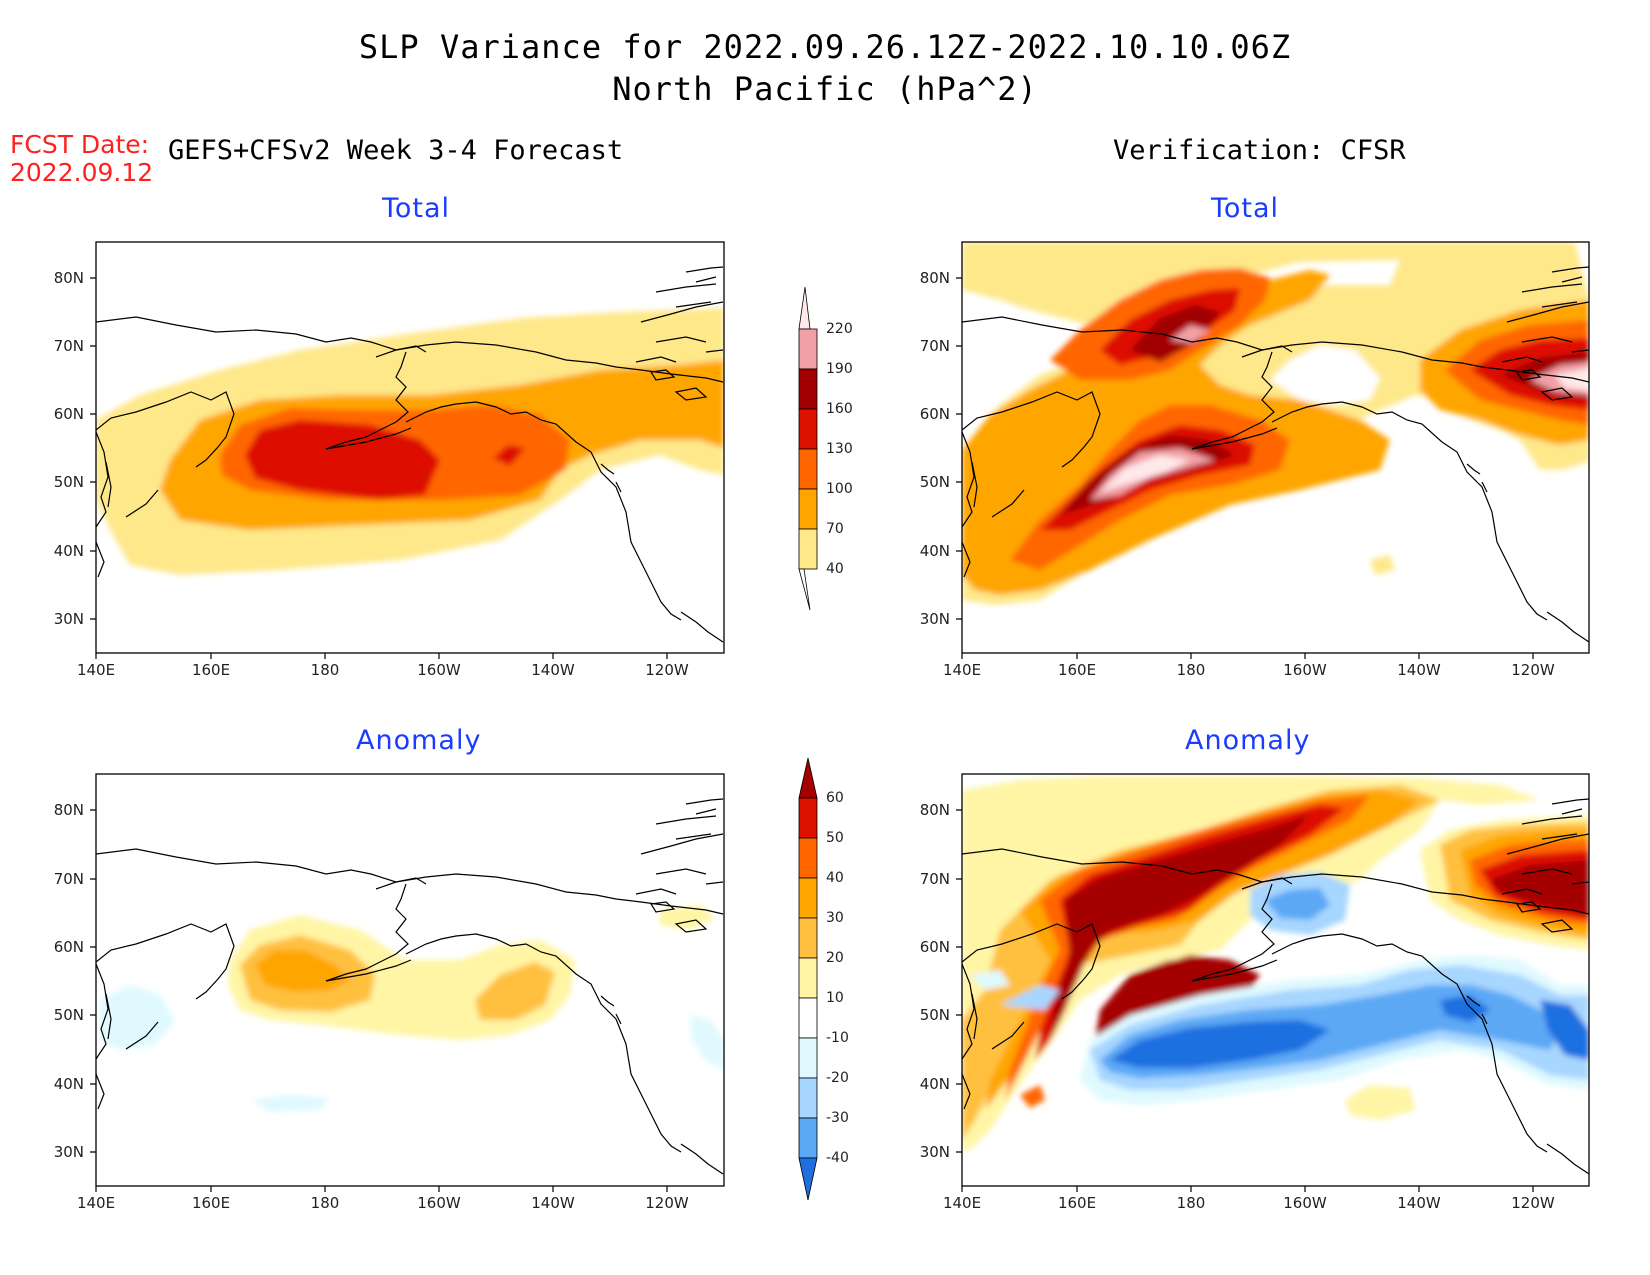  Describe the element at coordinates (1275, 447) in the screenshot. I see `verification-total-map` at that location.